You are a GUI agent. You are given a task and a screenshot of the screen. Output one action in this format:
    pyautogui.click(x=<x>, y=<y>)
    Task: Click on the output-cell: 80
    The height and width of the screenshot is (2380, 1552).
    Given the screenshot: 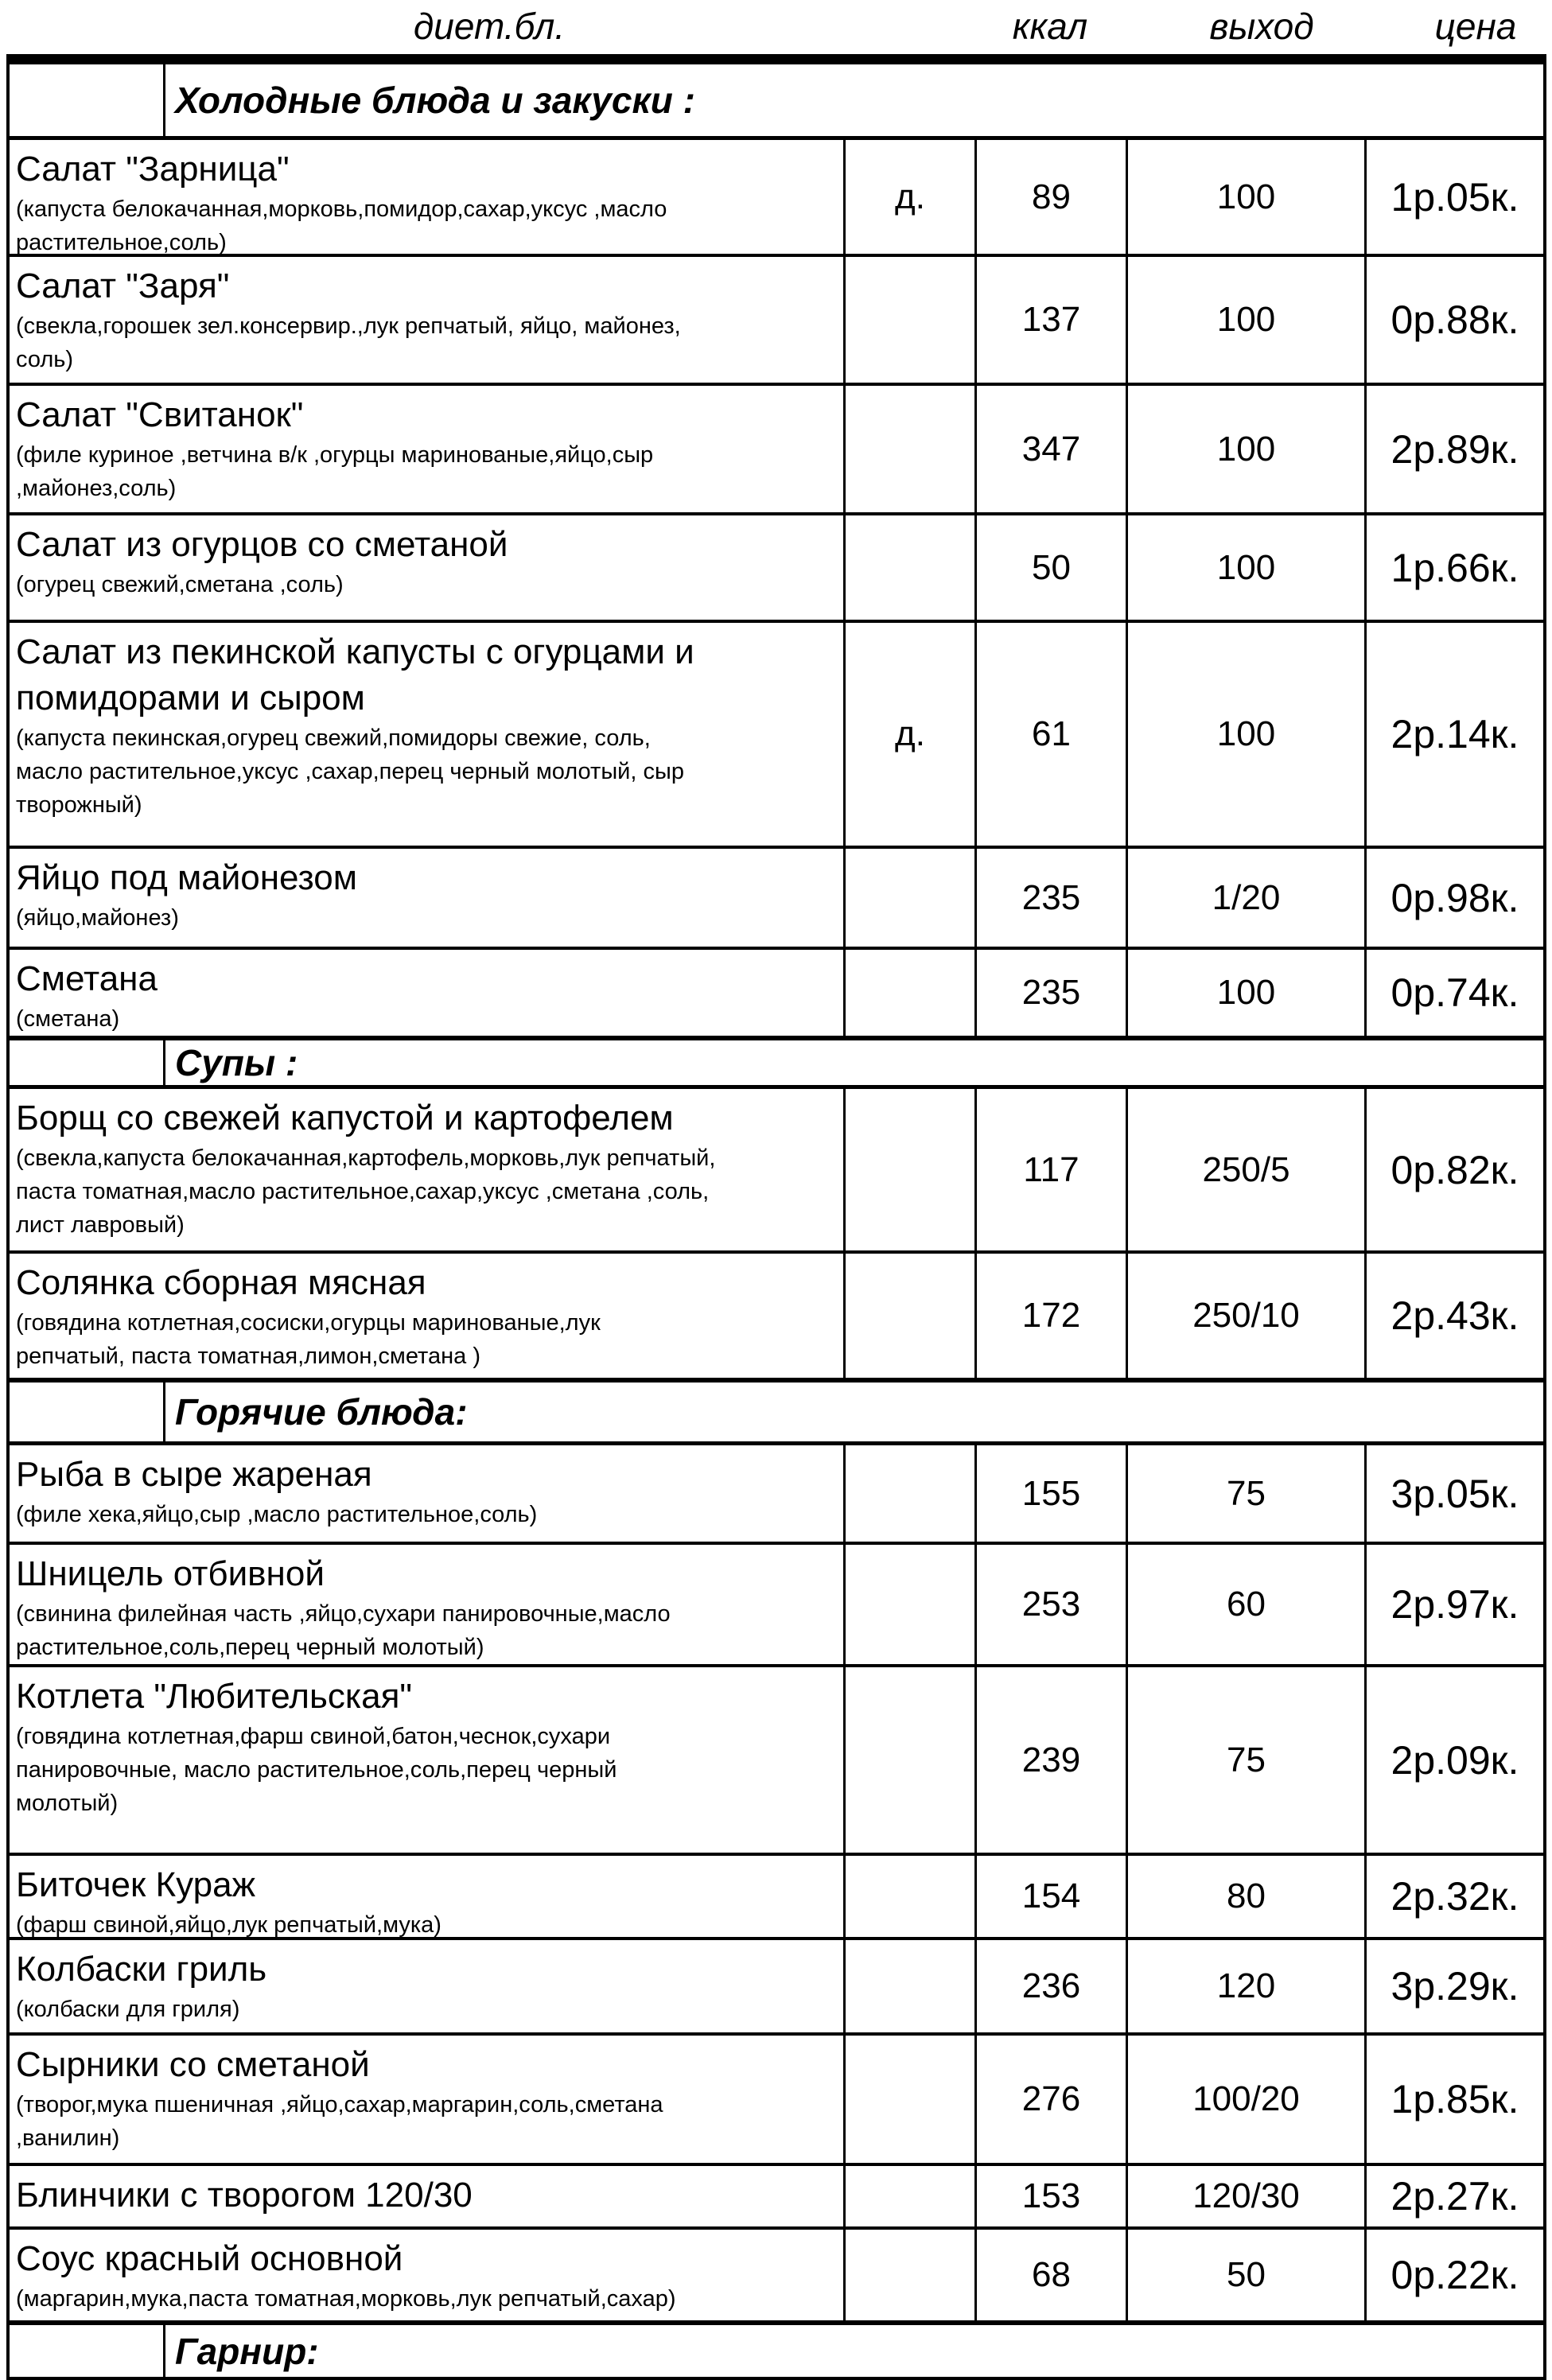 What is the action you would take?
    pyautogui.click(x=1245, y=1896)
    